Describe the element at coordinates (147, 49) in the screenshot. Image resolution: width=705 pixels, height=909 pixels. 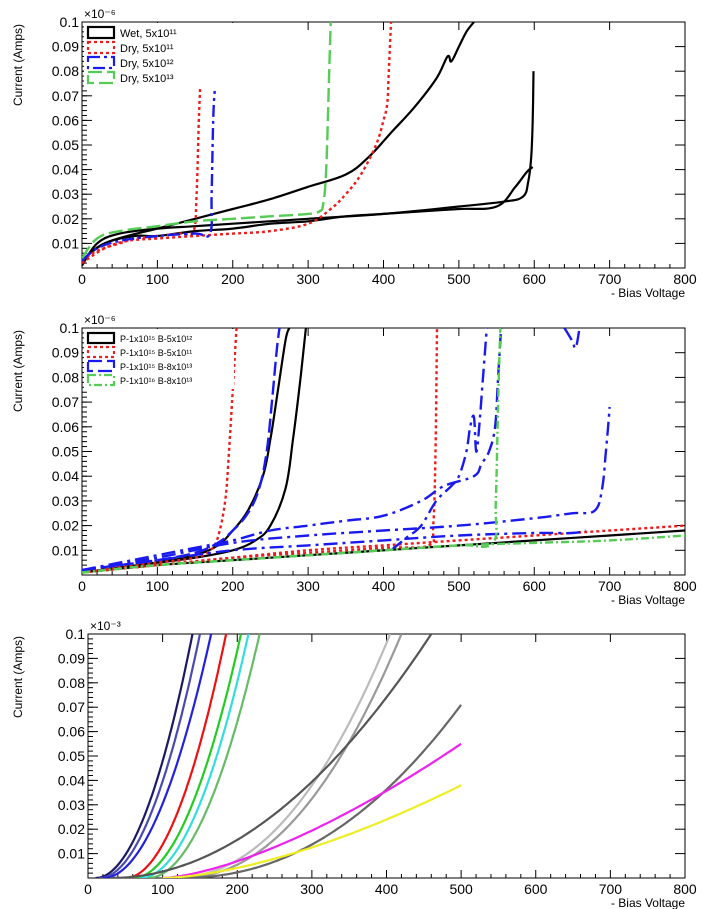
I see `legend-label: Dry, 5x10¹¹` at that location.